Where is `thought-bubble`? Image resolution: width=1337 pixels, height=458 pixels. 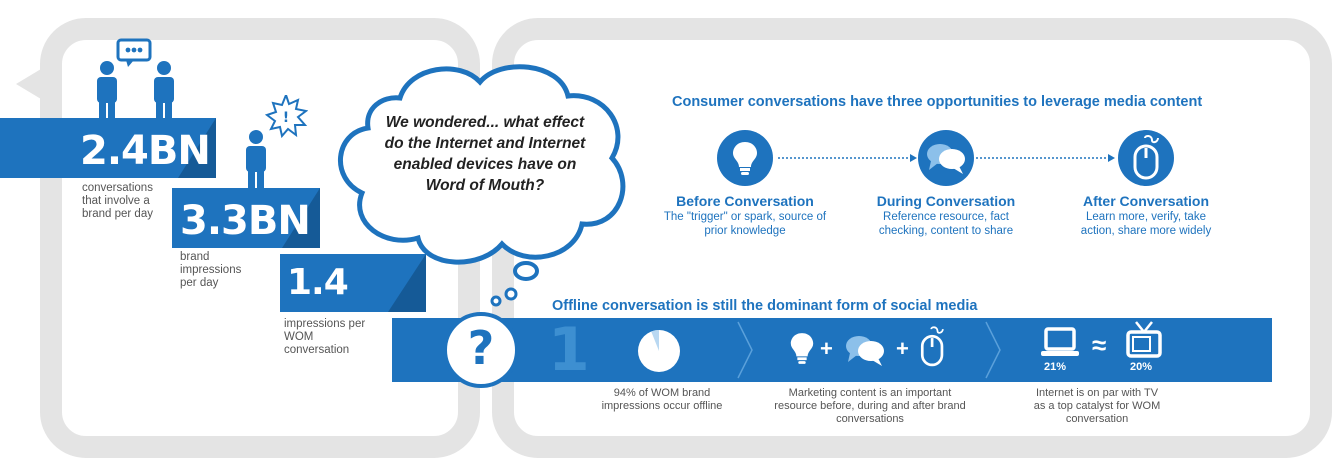 thought-bubble is located at coordinates (481, 172).